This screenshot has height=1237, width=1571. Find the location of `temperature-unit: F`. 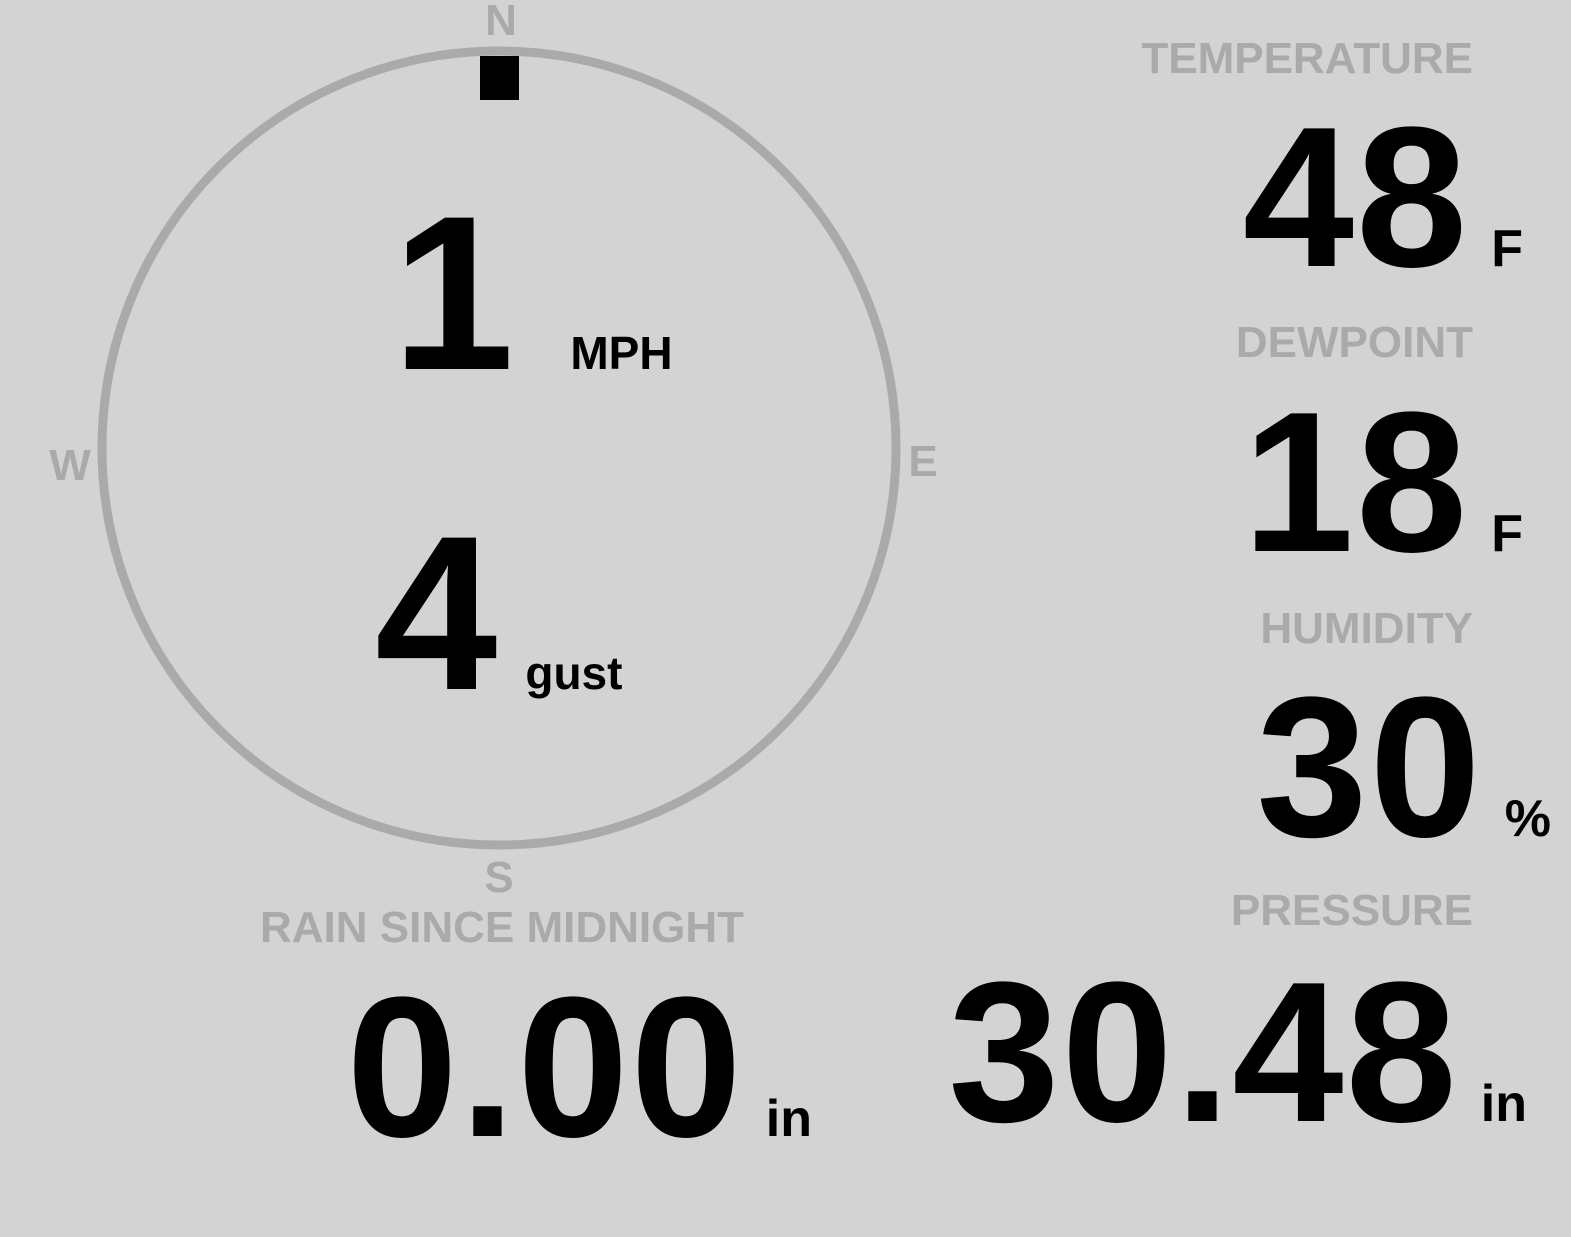

temperature-unit: F is located at coordinates (1507, 249).